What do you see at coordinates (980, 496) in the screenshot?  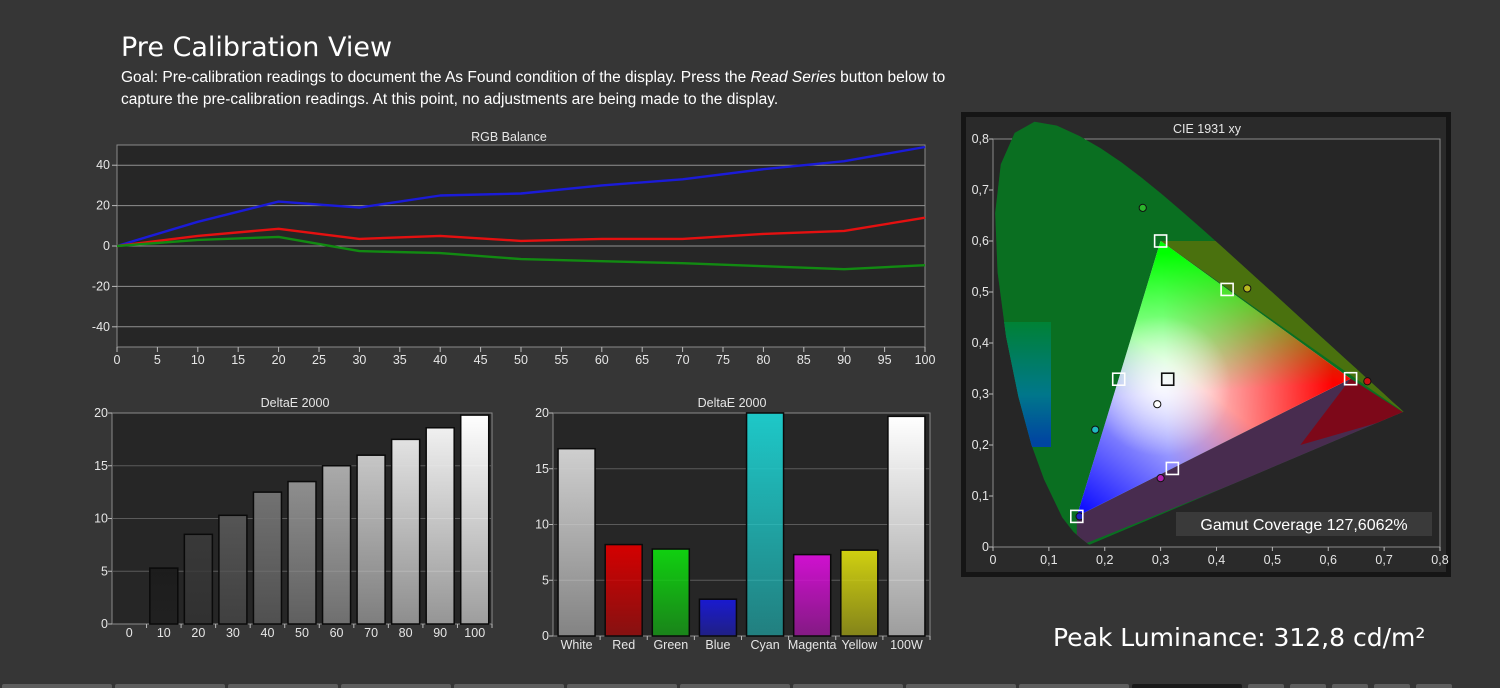 I see `cie-y-tick-label: 0,1` at bounding box center [980, 496].